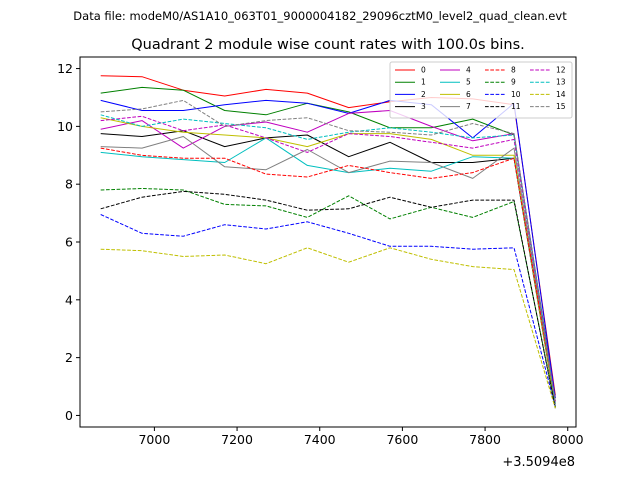 The width and height of the screenshot is (640, 480). Describe the element at coordinates (538, 462) in the screenshot. I see `x-offset-label: +3.5094e8` at that location.